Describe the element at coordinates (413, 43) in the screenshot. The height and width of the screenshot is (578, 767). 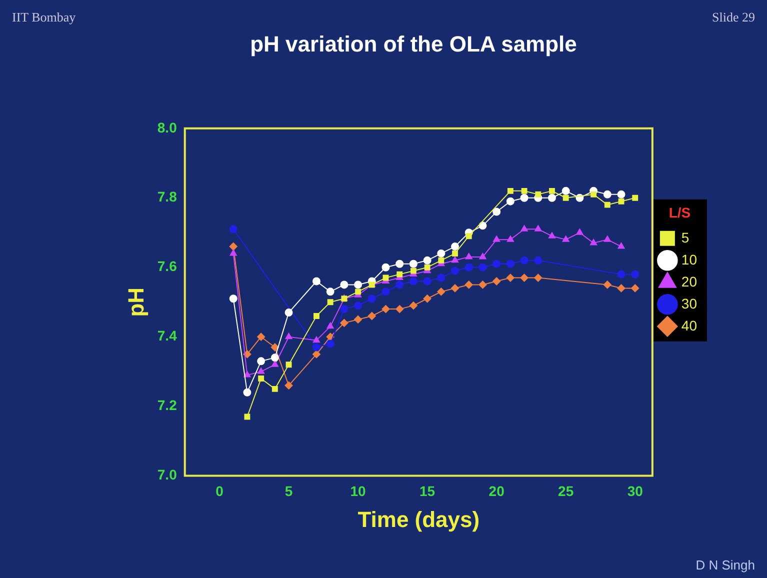
I see `chart-title: pH variation of the OLA sample` at that location.